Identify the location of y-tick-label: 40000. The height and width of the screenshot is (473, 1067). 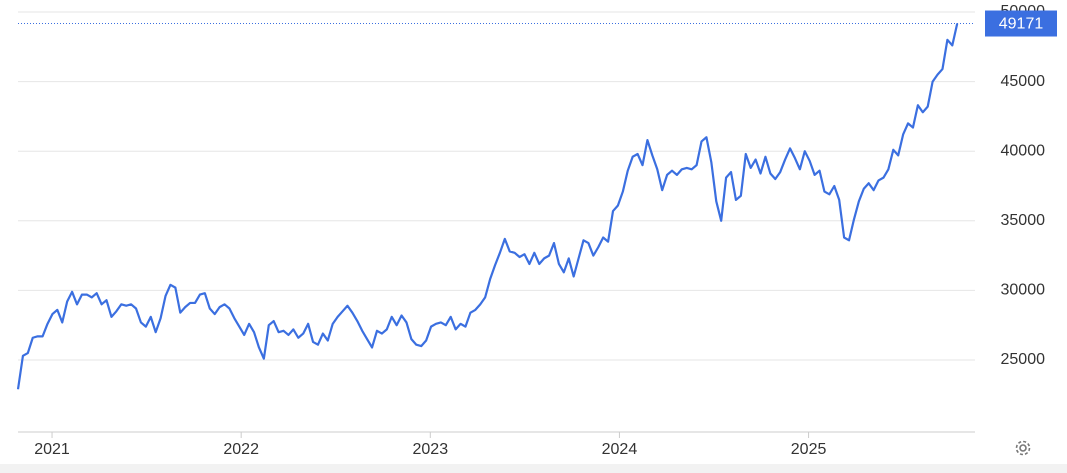
(1023, 150).